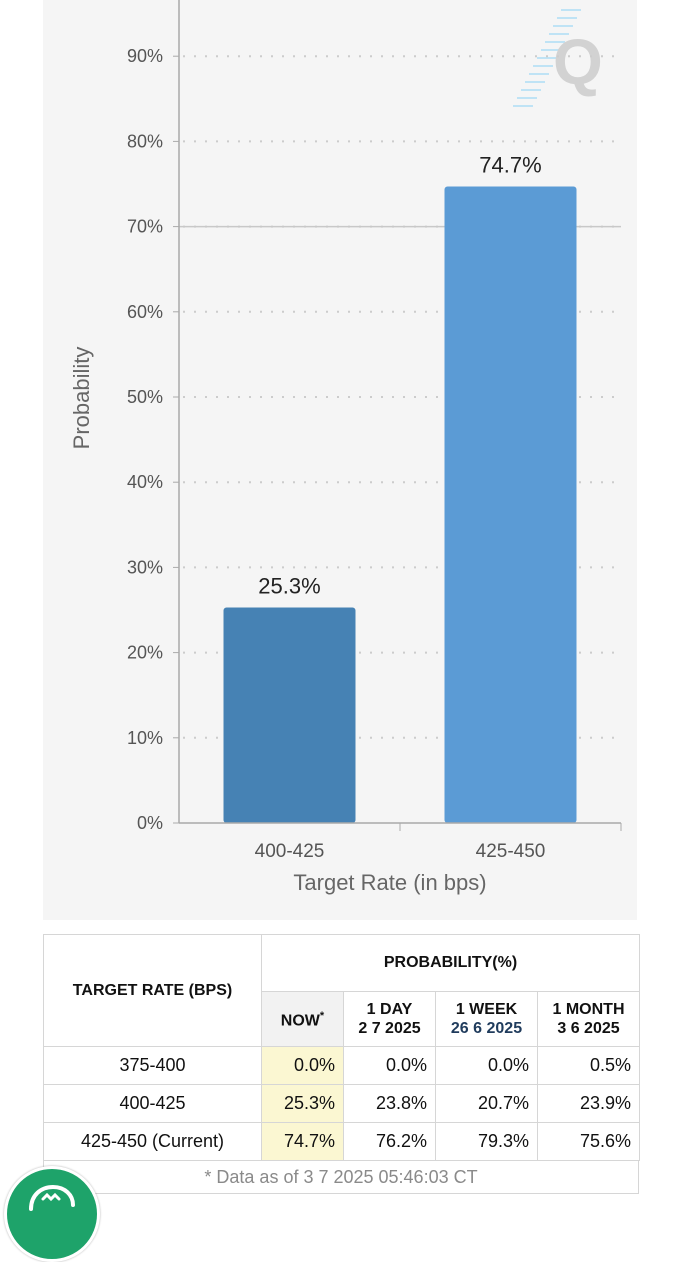  Describe the element at coordinates (511, 851) in the screenshot. I see `x-tick-label: 425-450` at that location.